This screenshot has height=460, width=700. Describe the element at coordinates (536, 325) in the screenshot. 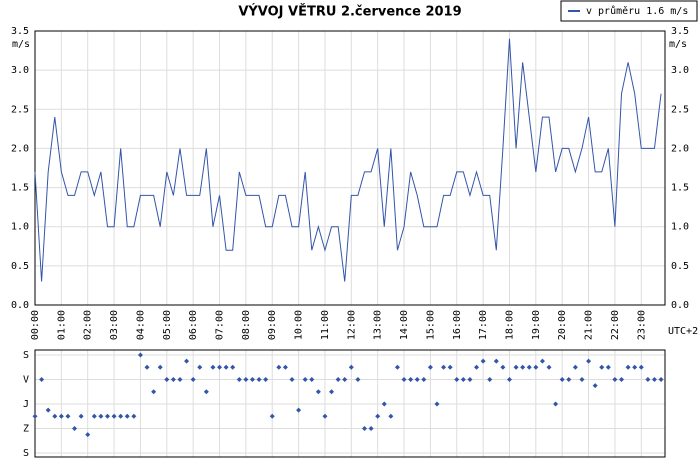

I see `x-tick-label: 19:00` at that location.